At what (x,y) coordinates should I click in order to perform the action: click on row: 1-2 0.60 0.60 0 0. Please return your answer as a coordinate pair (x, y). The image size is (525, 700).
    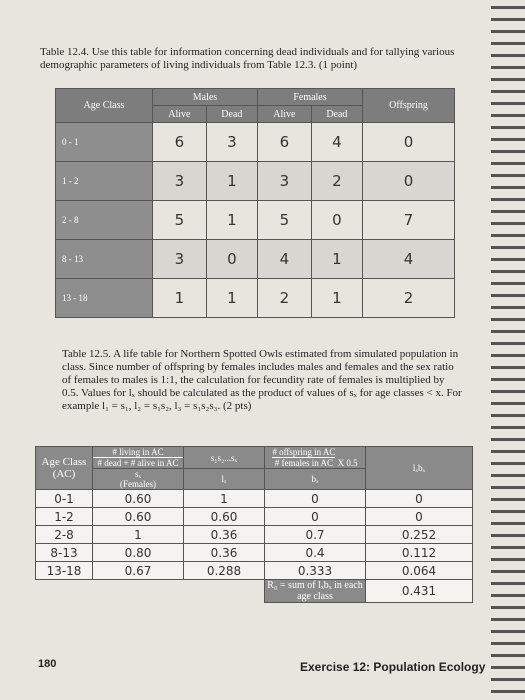
    Looking at the image, I should click on (254, 516).